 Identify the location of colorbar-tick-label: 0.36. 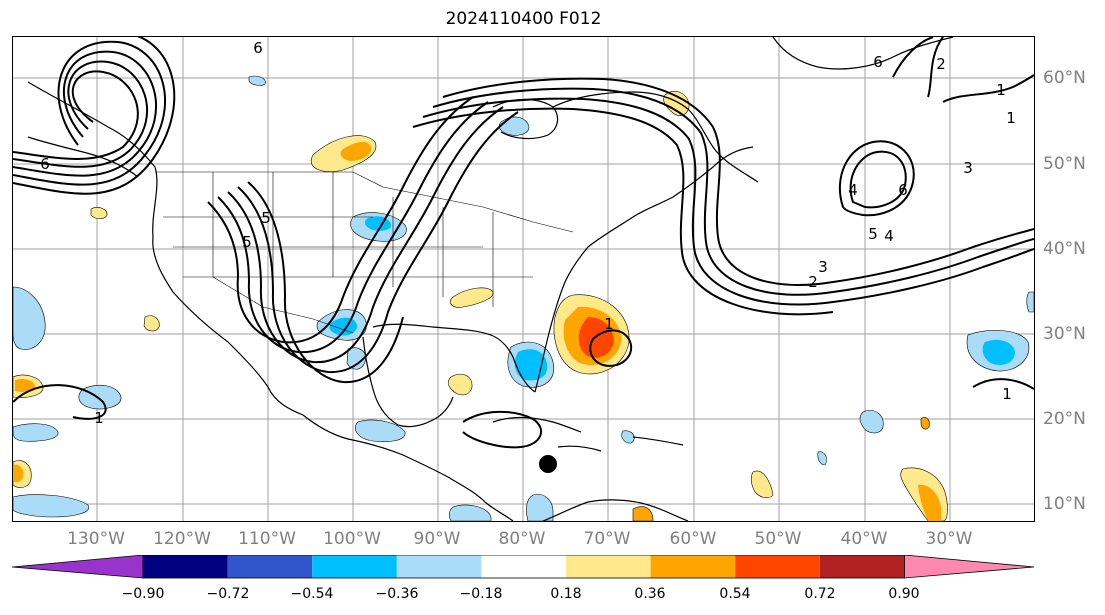
(650, 594).